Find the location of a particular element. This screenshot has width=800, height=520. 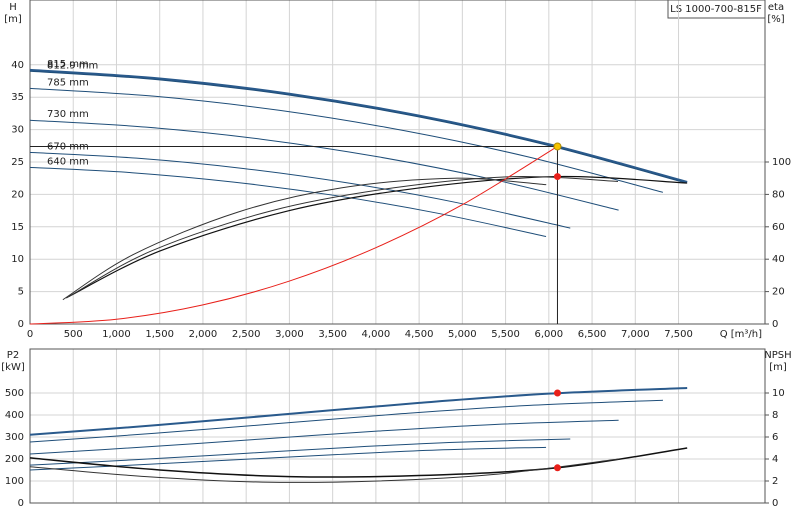

y-tick-label: 20 is located at coordinates (17, 194).